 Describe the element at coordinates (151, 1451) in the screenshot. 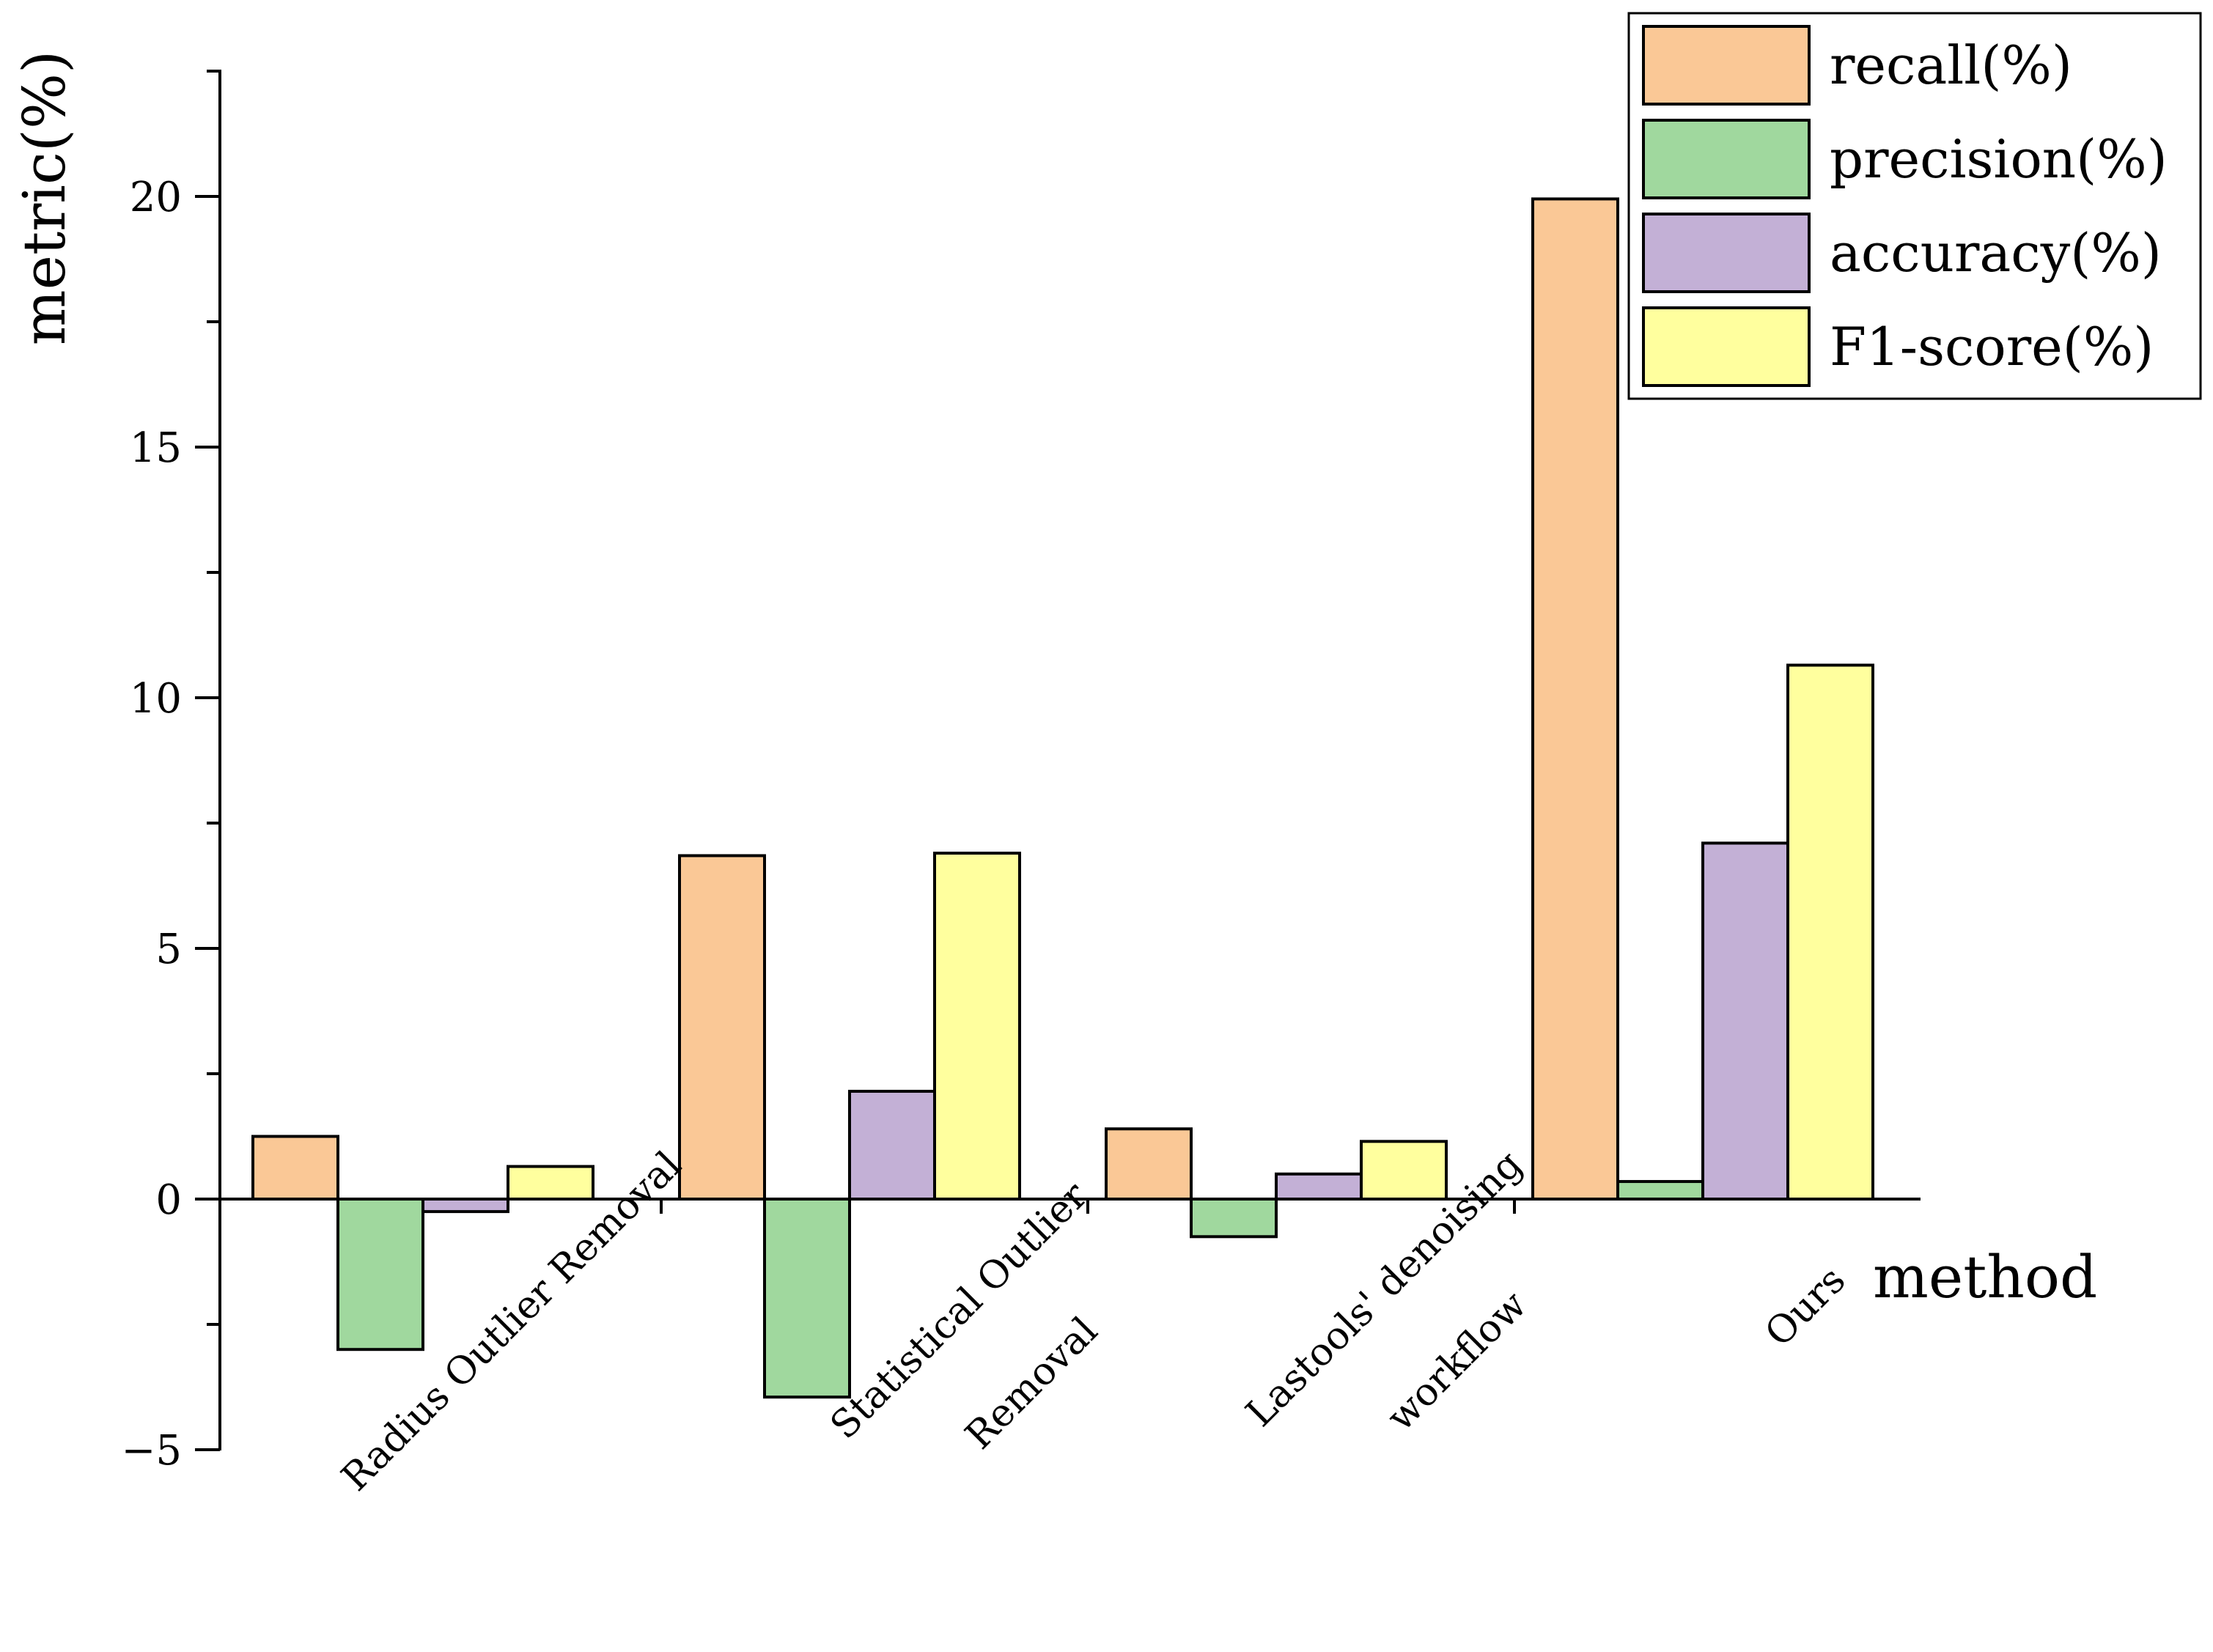

I see `y-tick-label: −5` at that location.